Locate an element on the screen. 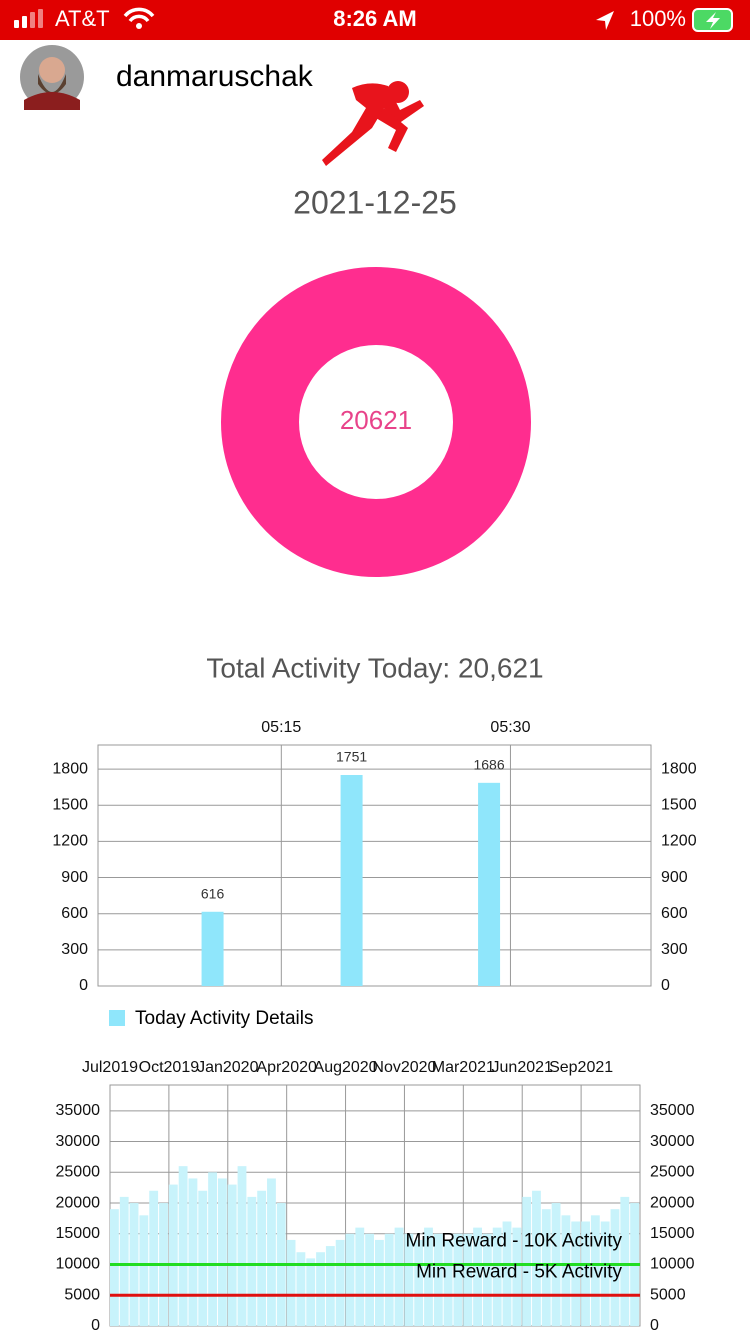  x-tick-label: Jan2020 is located at coordinates (227, 1067).